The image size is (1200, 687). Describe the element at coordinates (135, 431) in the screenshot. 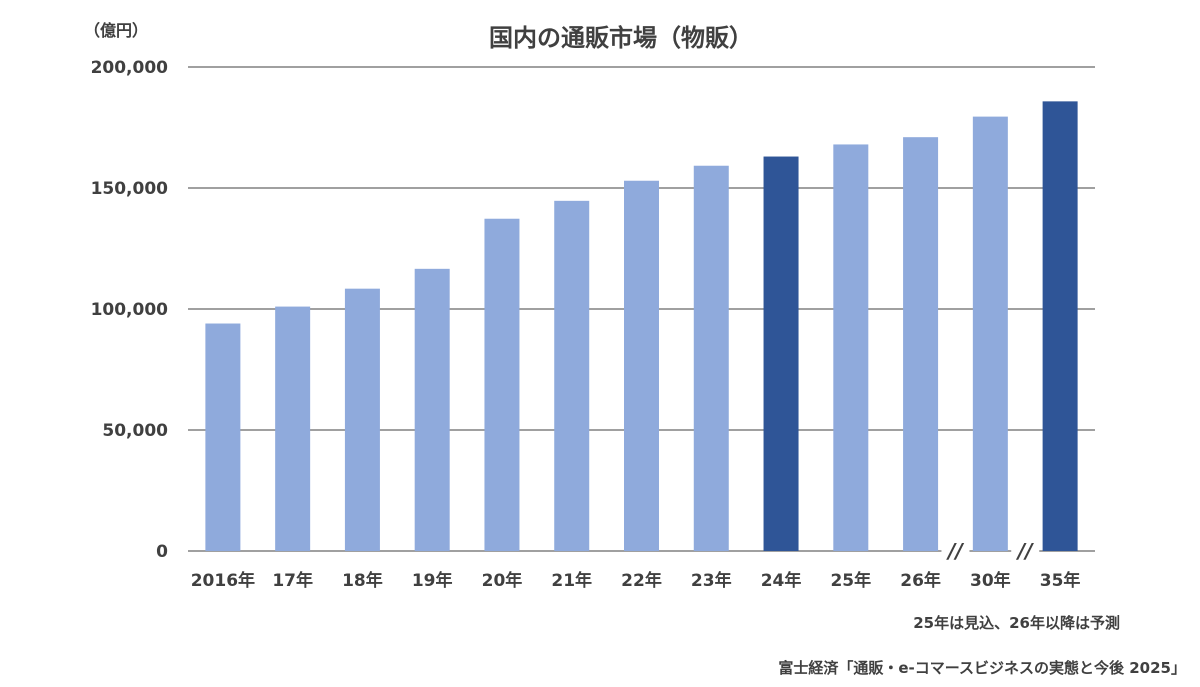

I see `y-tick-label: 50,000` at that location.